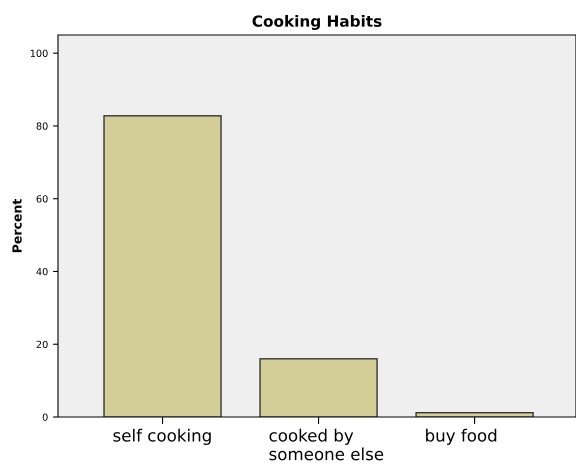 The height and width of the screenshot is (464, 576). What do you see at coordinates (39, 54) in the screenshot?
I see `y-tick-label: 100` at bounding box center [39, 54].